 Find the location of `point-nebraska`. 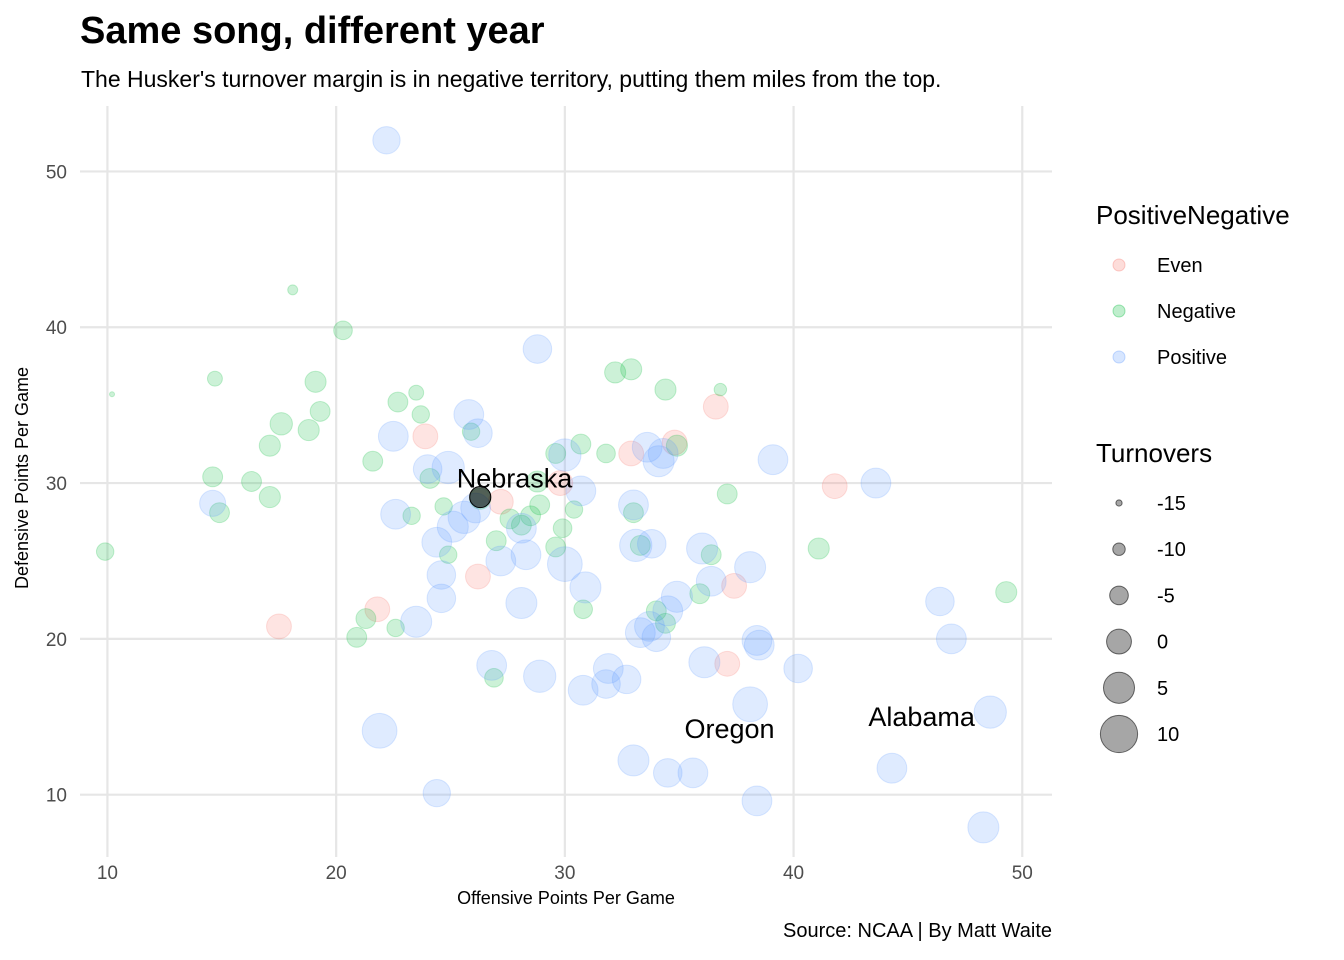

point-nebraska is located at coordinates (480, 497).